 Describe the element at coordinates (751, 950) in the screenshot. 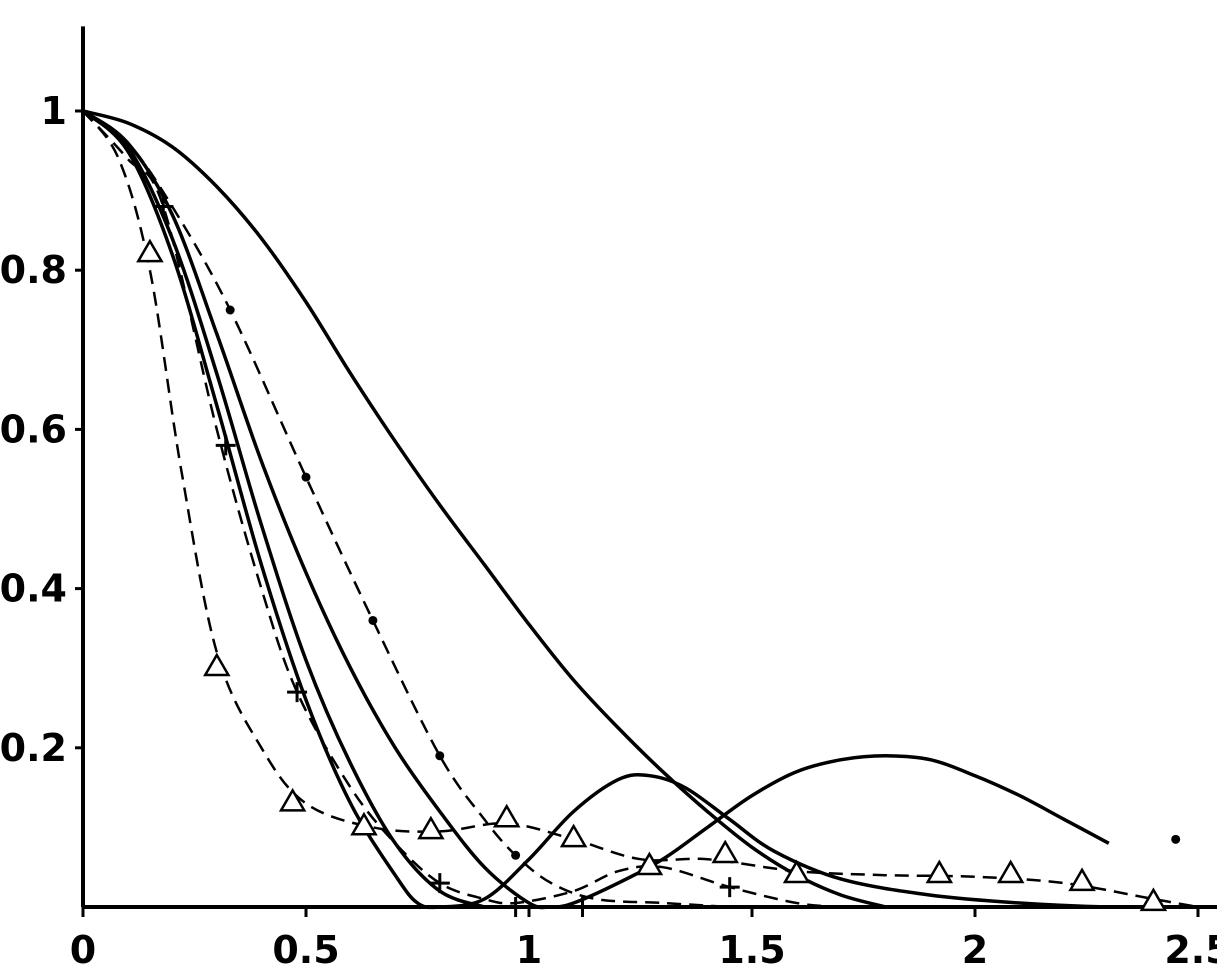

I see `x-tick-label: 1.5` at that location.